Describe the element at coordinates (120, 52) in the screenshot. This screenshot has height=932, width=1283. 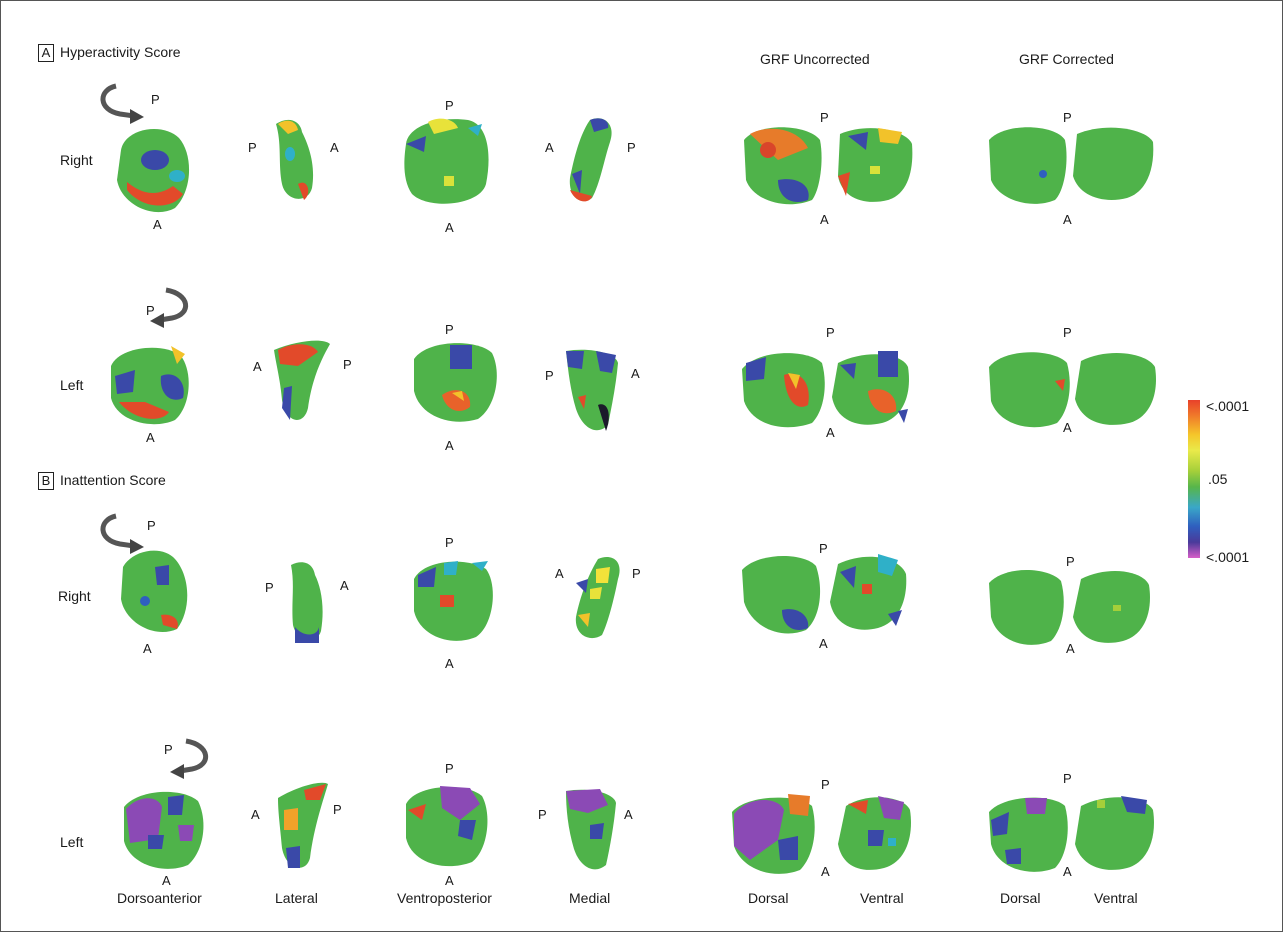
I see `panel-a-title: Hyperactivity Score` at that location.